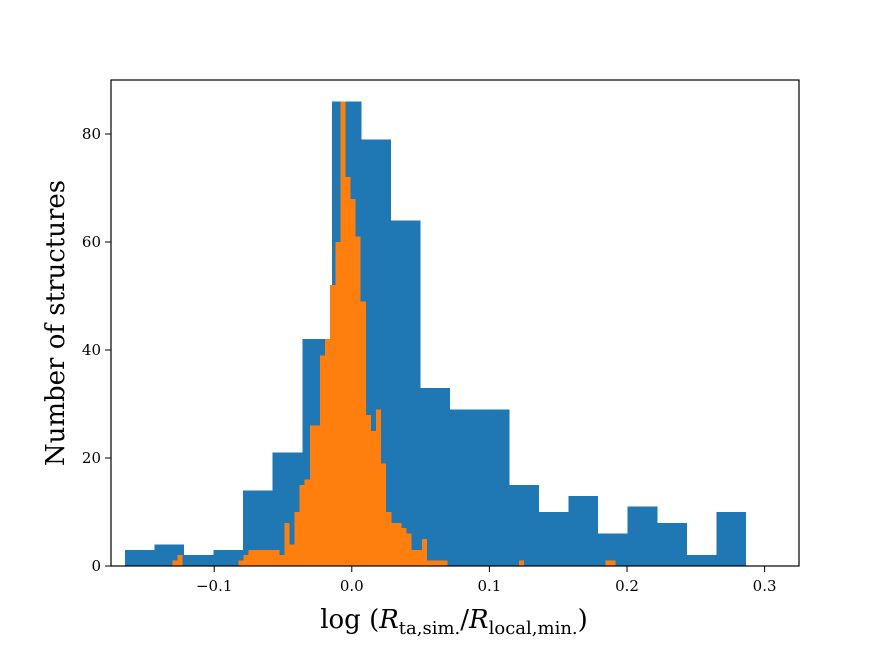 The width and height of the screenshot is (888, 666). I want to click on x-axis-label-r1: R, so click(388, 620).